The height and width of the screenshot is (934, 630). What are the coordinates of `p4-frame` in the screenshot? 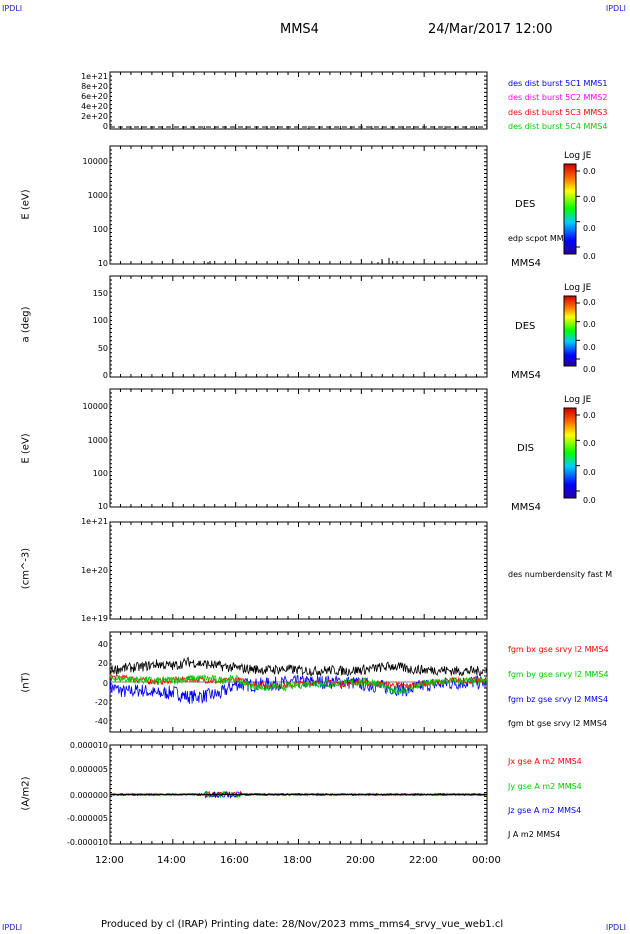 It's located at (298, 448).